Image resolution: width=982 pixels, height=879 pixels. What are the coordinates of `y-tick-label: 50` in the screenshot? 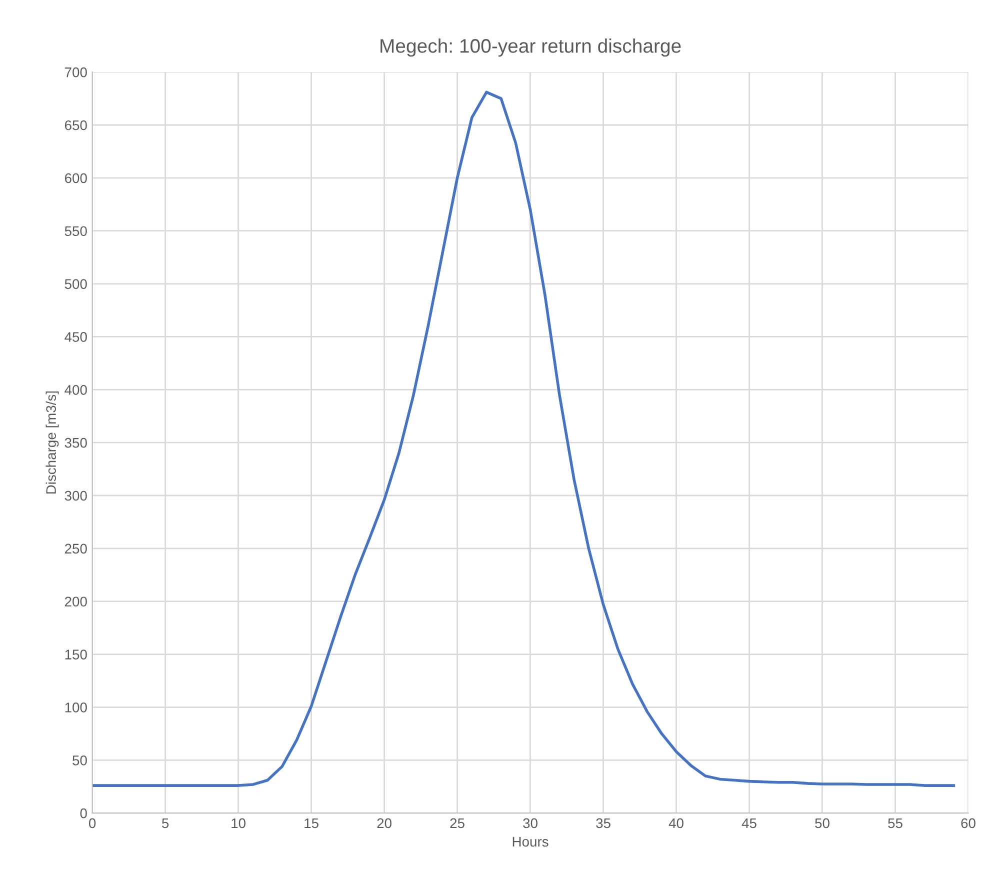 It's located at (79, 760).